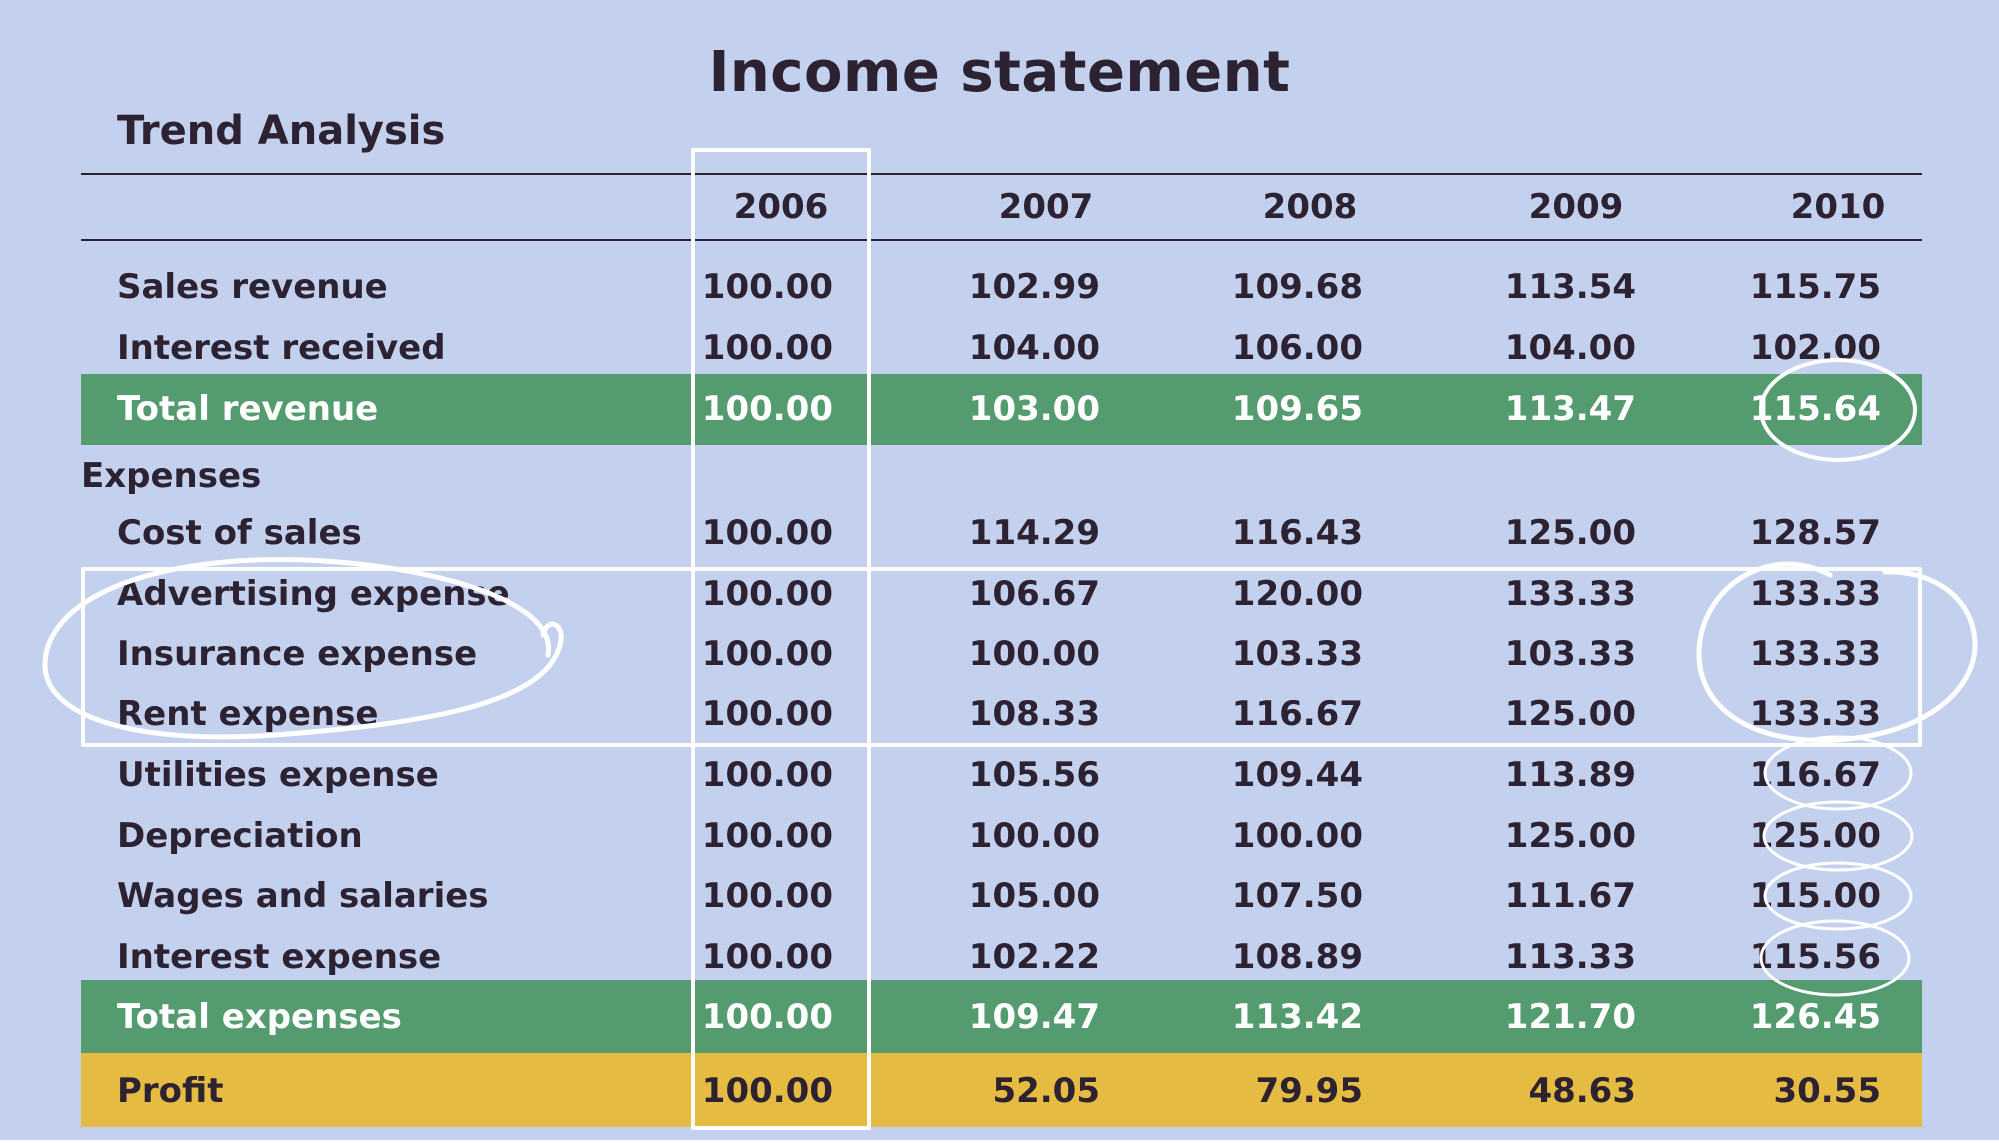  What do you see at coordinates (1297, 409) in the screenshot?
I see `value-total-revenue-2008: 109.65` at bounding box center [1297, 409].